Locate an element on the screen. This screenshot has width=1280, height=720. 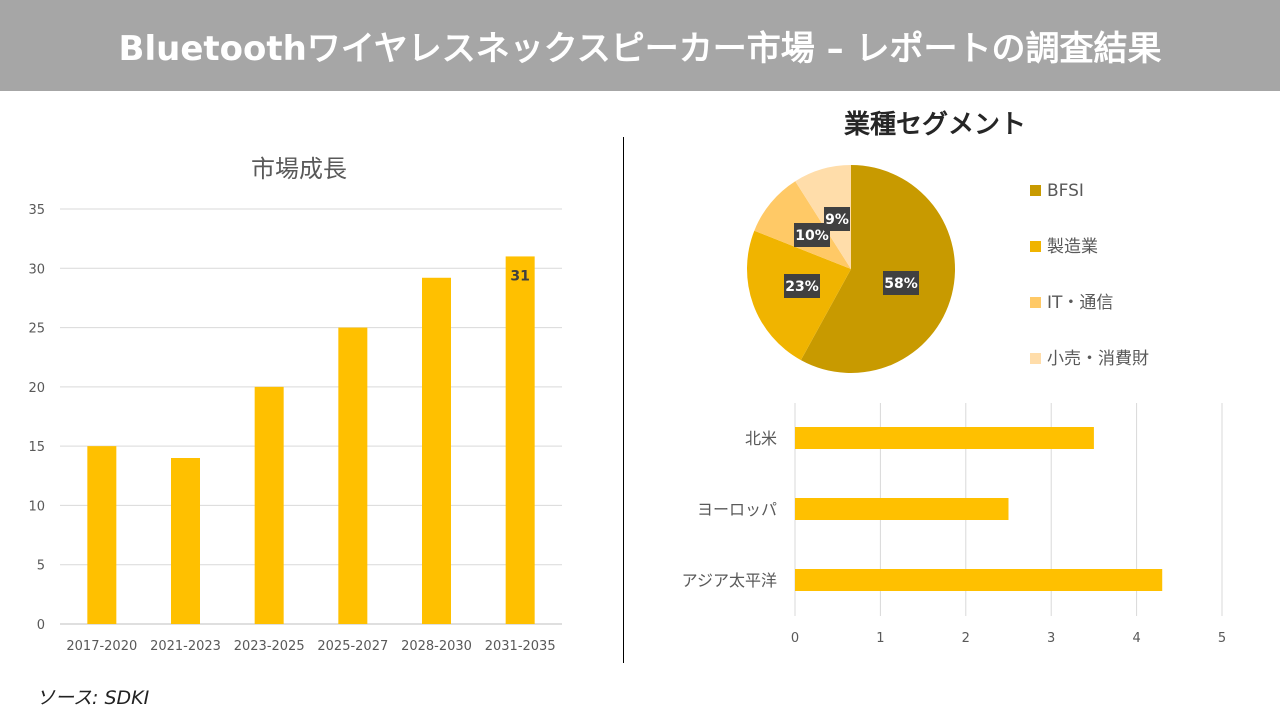
x-tick-label: 5 is located at coordinates (1222, 638).